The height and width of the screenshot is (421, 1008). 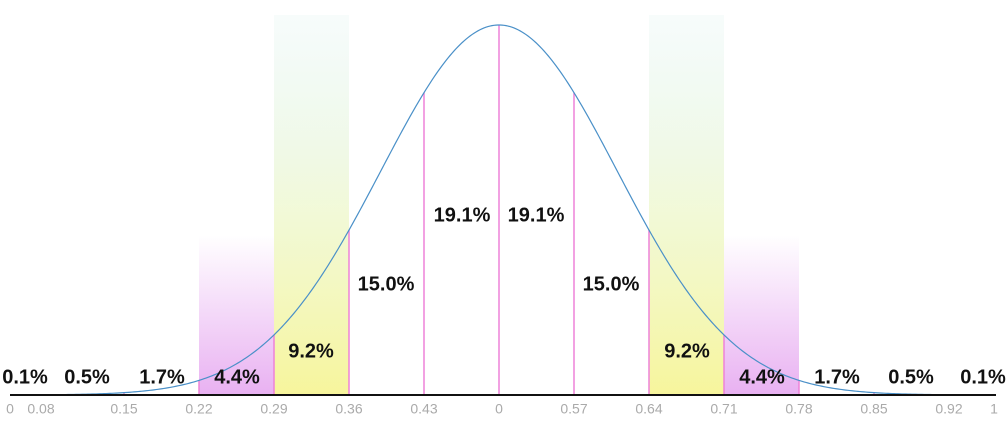 I want to click on x-tick-label: 0.57, so click(x=573, y=409).